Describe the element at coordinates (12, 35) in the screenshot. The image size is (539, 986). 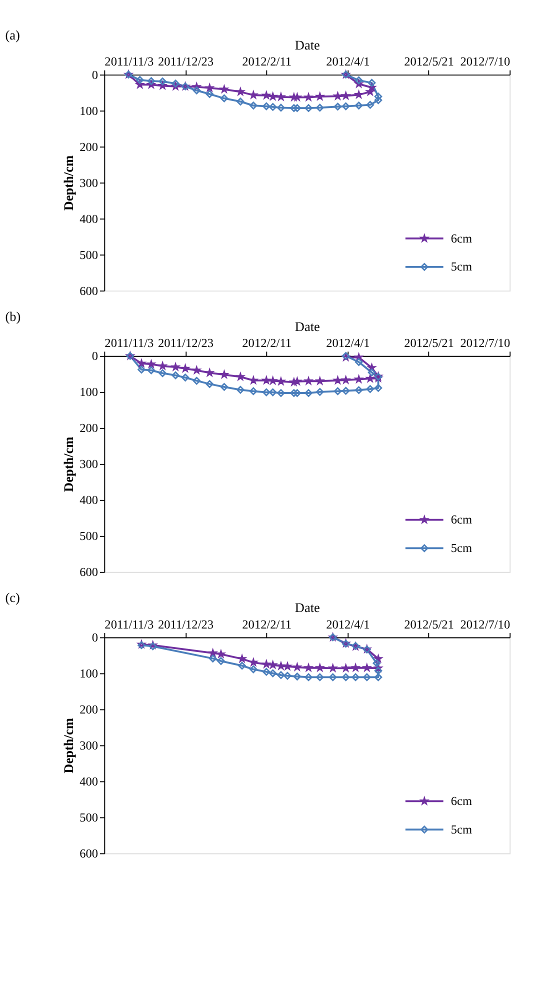
I see `chart-title: (a)` at that location.